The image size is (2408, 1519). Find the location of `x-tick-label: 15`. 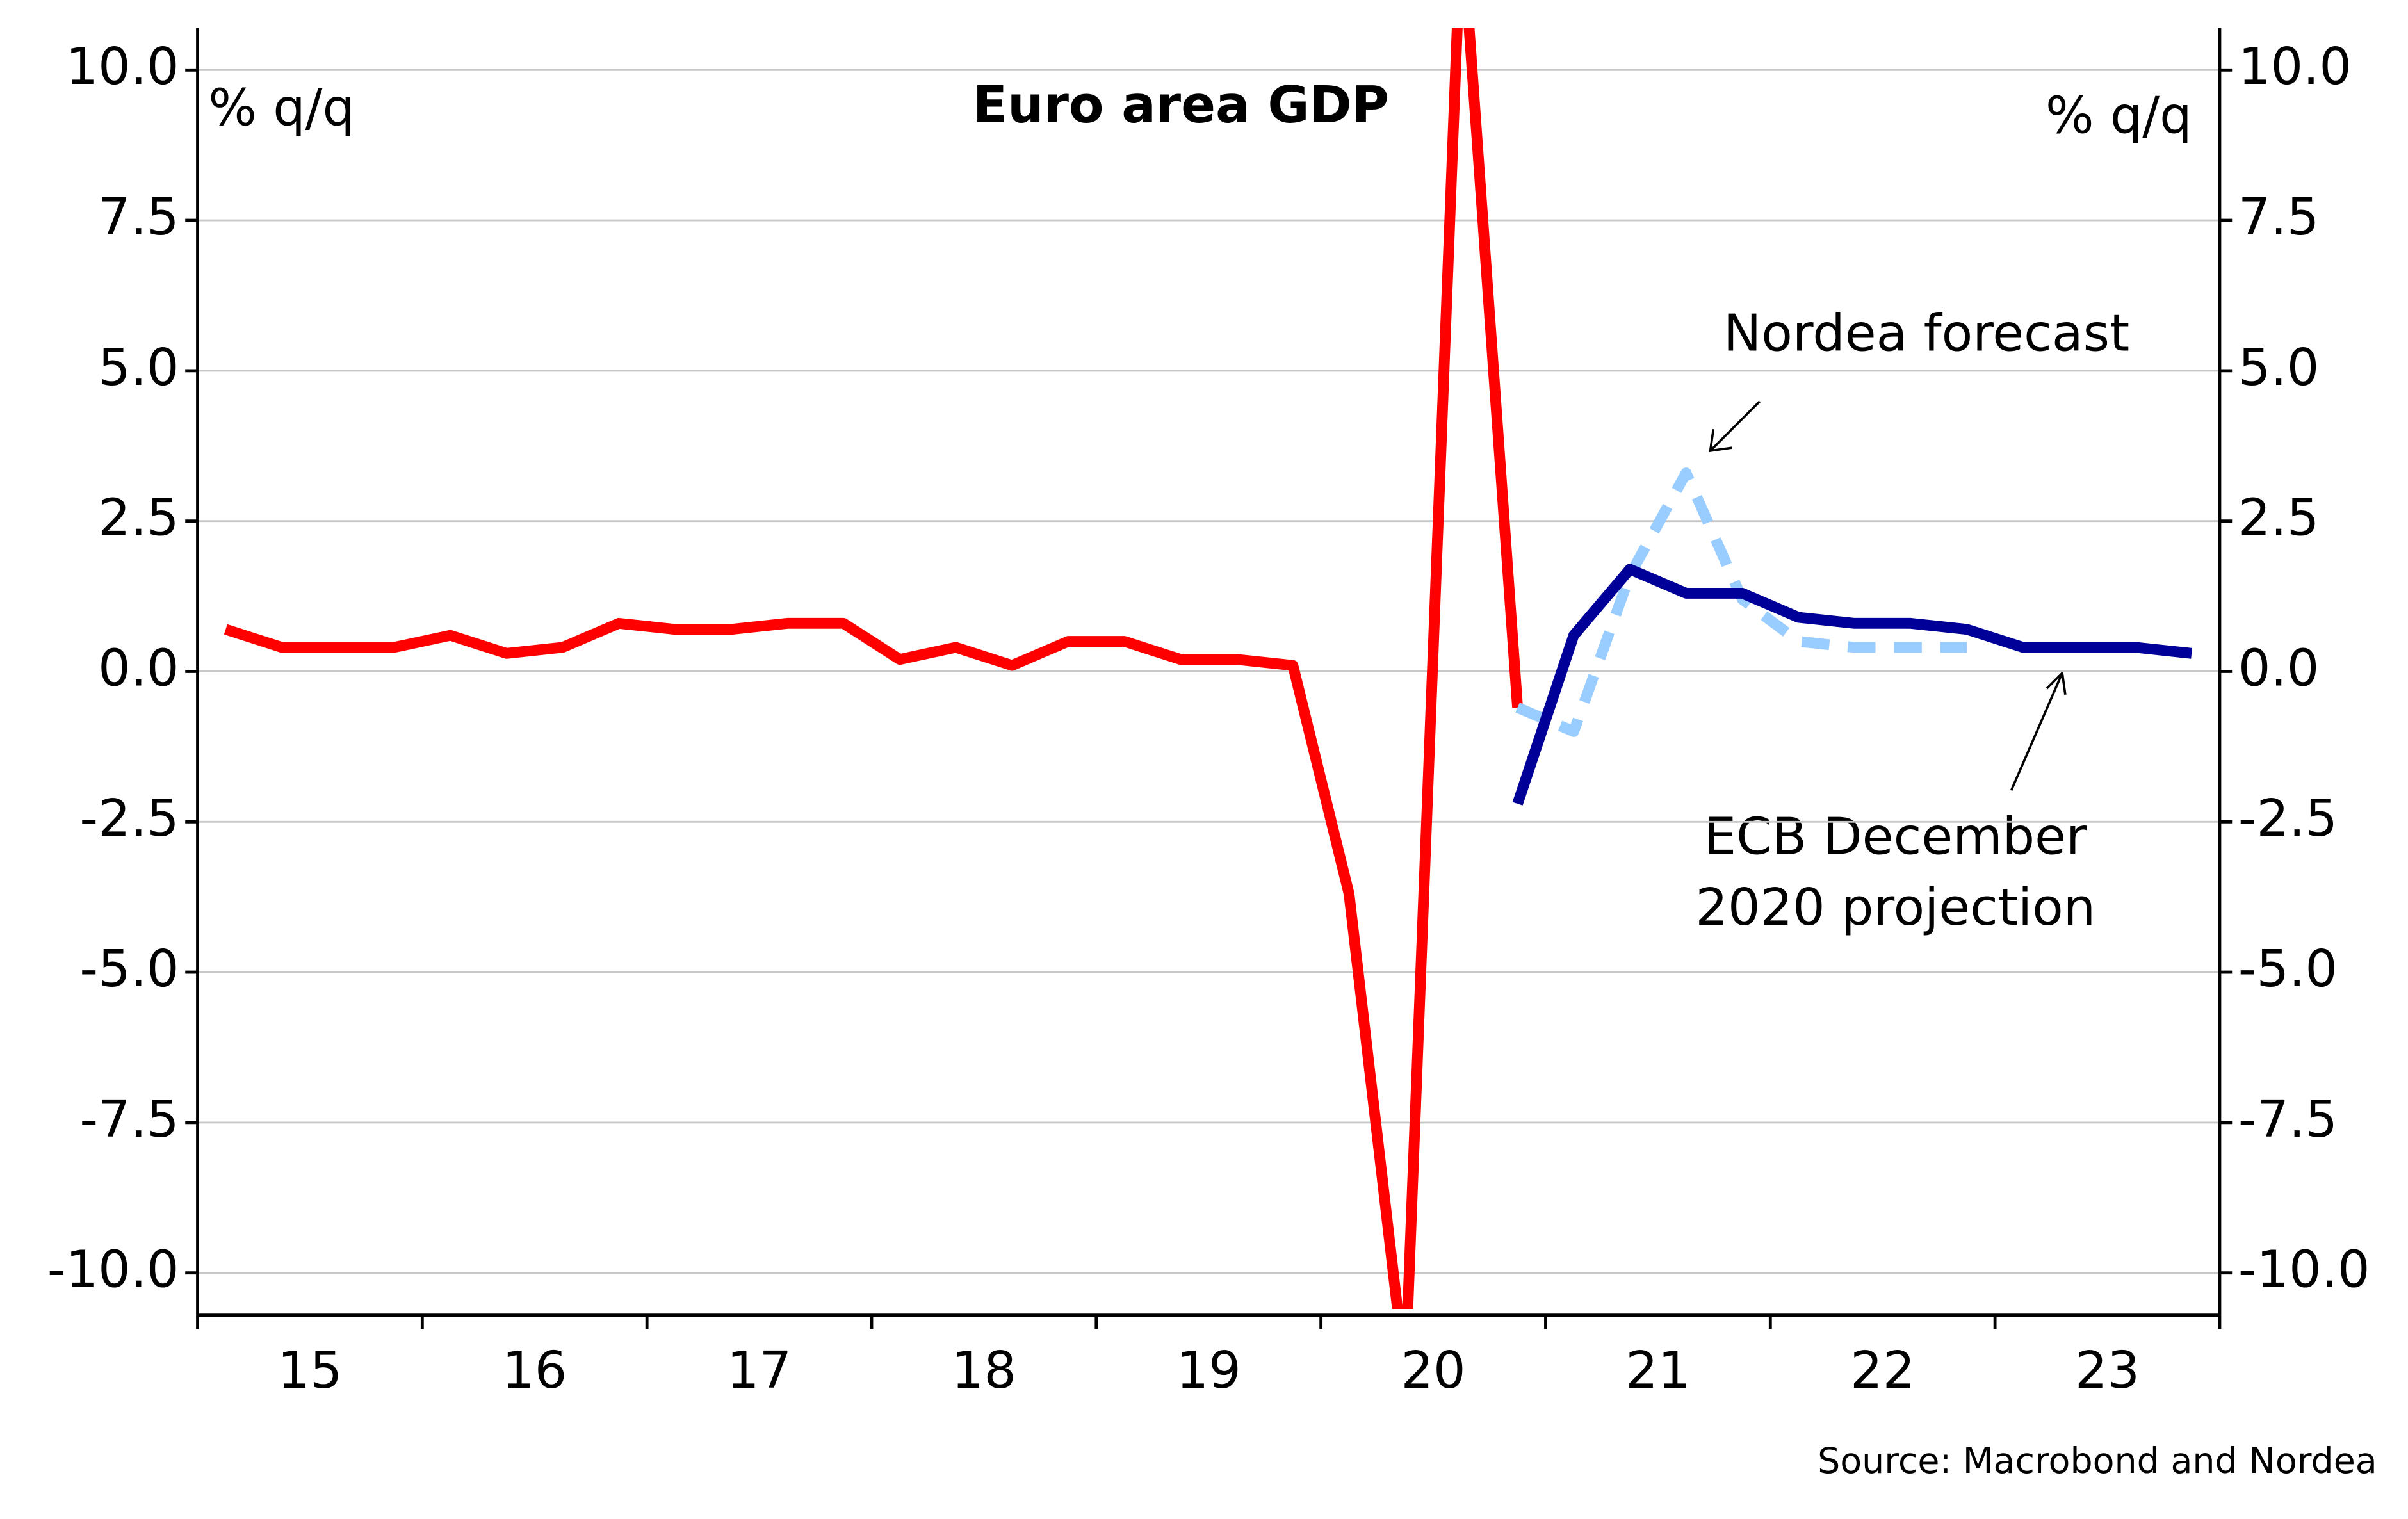

x-tick-label: 15 is located at coordinates (309, 1370).